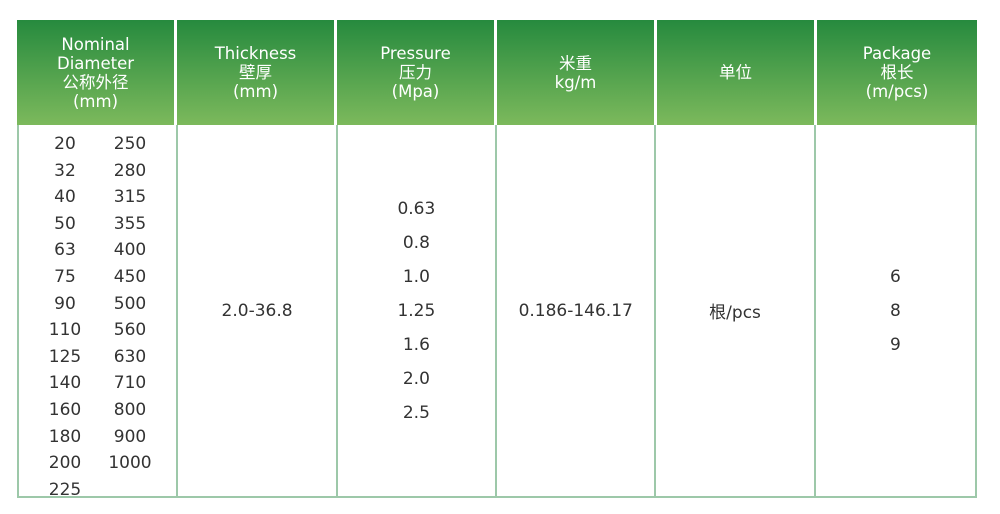 The width and height of the screenshot is (1000, 514). Describe the element at coordinates (65, 303) in the screenshot. I see `diameter-value: 90` at that location.